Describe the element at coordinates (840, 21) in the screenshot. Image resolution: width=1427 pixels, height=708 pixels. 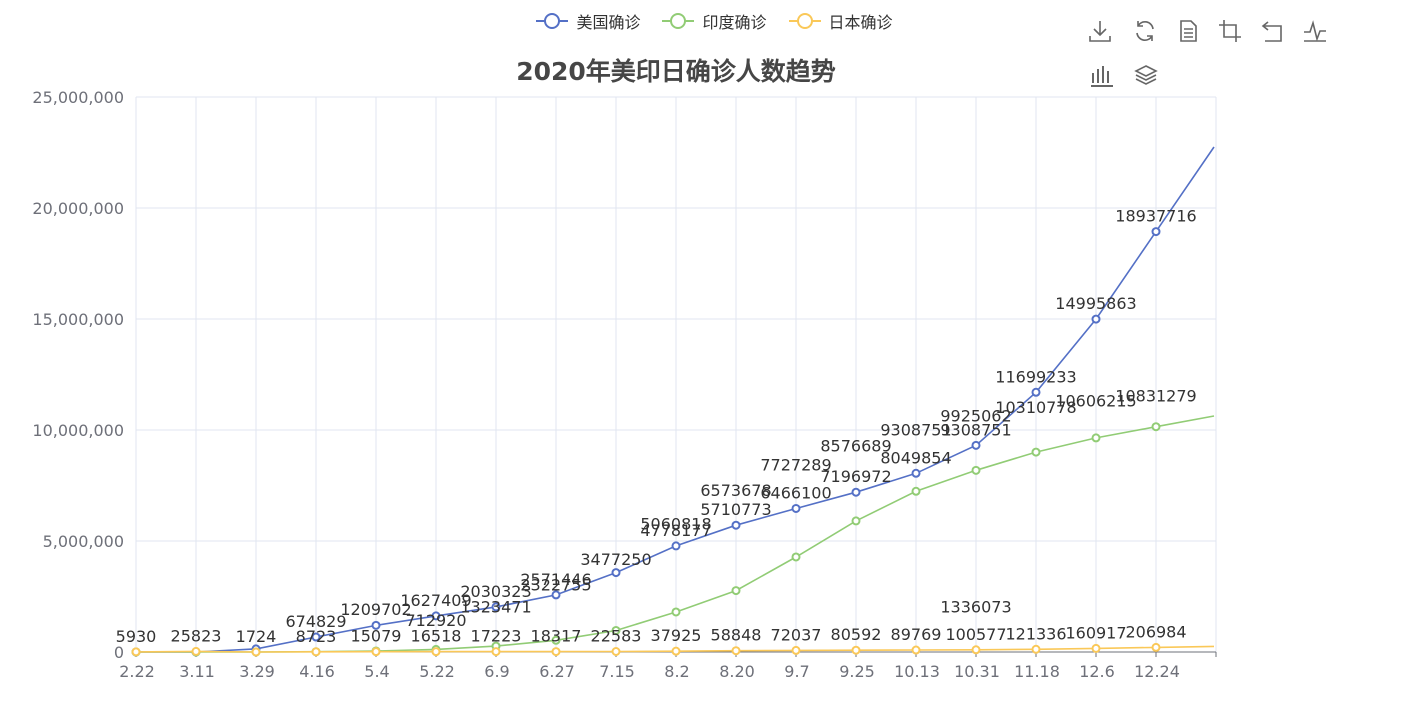
I see `legend-item-2: 日本确诊` at that location.